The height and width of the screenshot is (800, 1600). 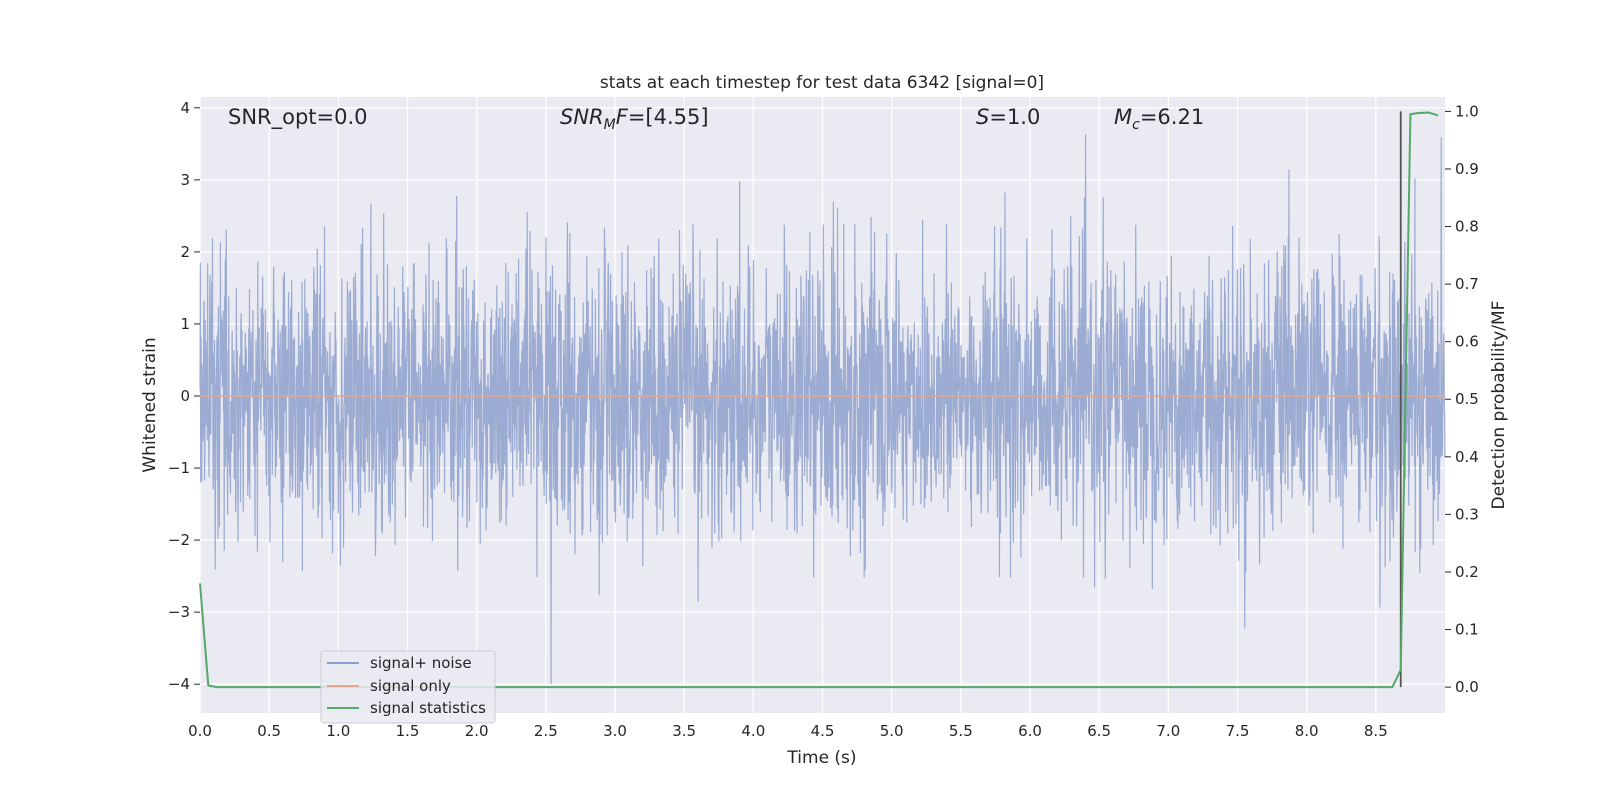 I want to click on x-tick-label: 5.5, so click(x=961, y=731).